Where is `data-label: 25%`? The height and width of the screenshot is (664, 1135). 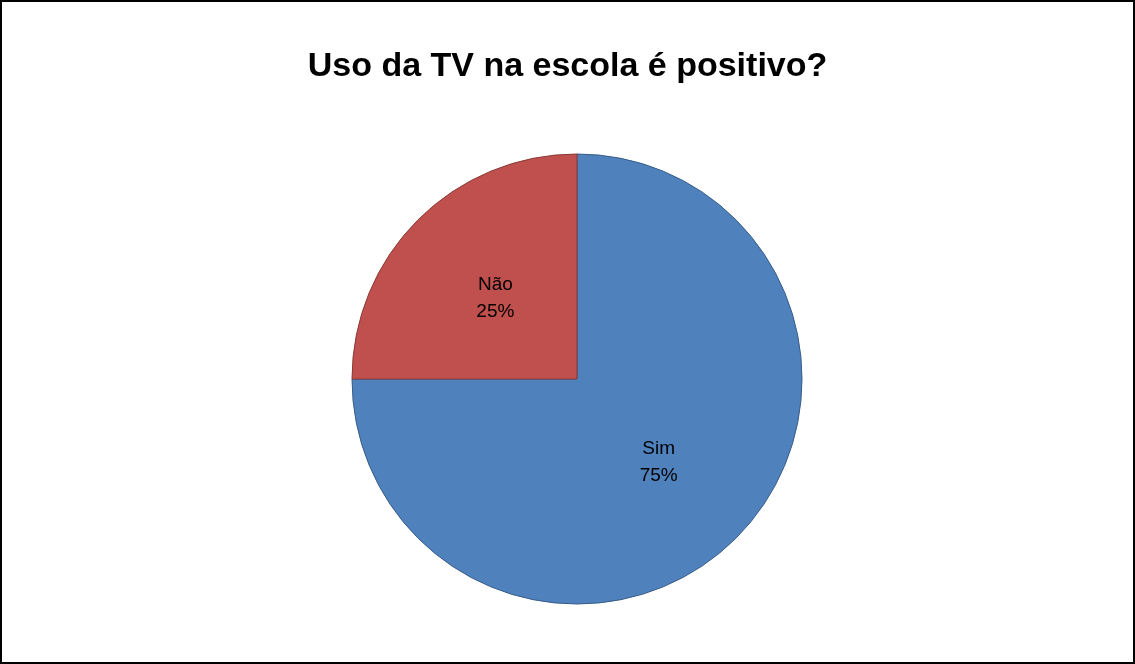
data-label: 25% is located at coordinates (495, 311).